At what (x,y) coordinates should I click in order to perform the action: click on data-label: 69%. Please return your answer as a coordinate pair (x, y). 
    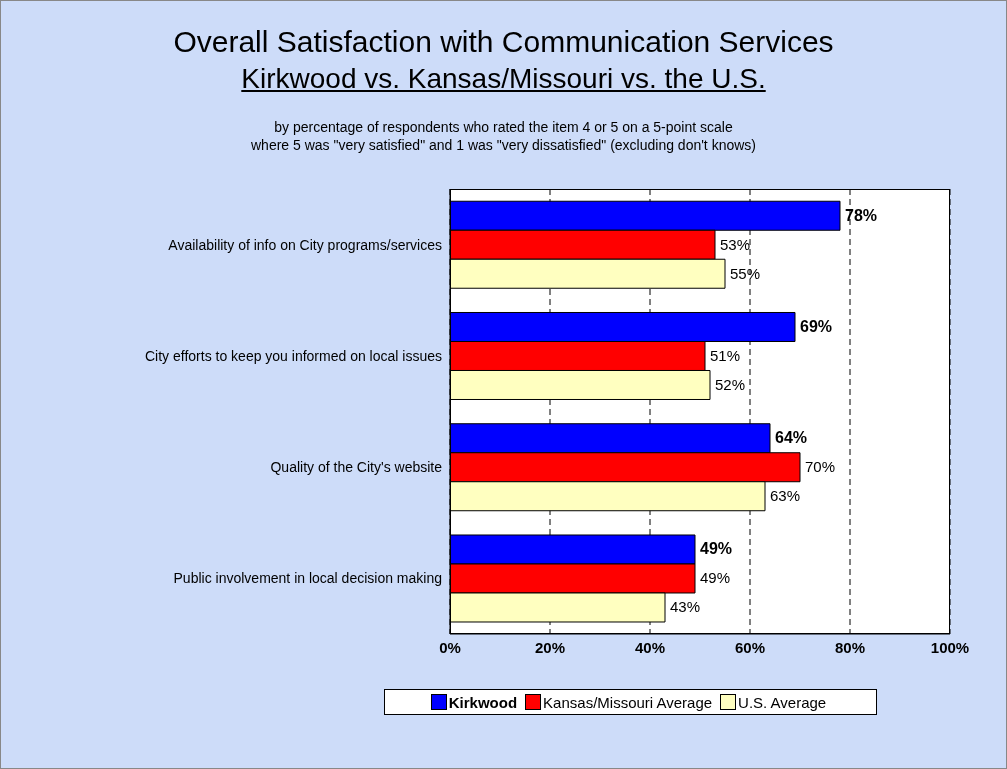
    Looking at the image, I should click on (816, 326).